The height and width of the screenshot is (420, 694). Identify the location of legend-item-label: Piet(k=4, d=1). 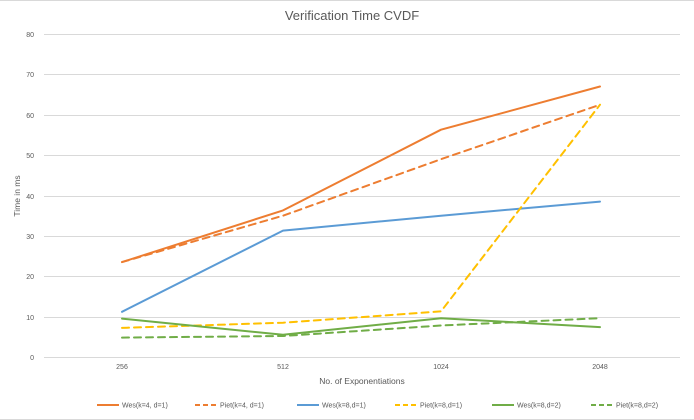
(242, 406).